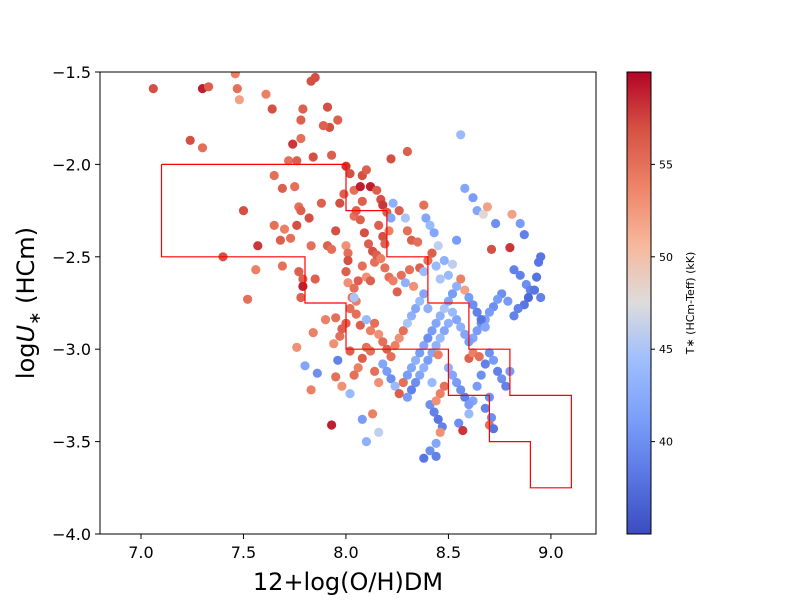  Describe the element at coordinates (666, 164) in the screenshot. I see `colorbar-tick-label-3: 55` at that location.